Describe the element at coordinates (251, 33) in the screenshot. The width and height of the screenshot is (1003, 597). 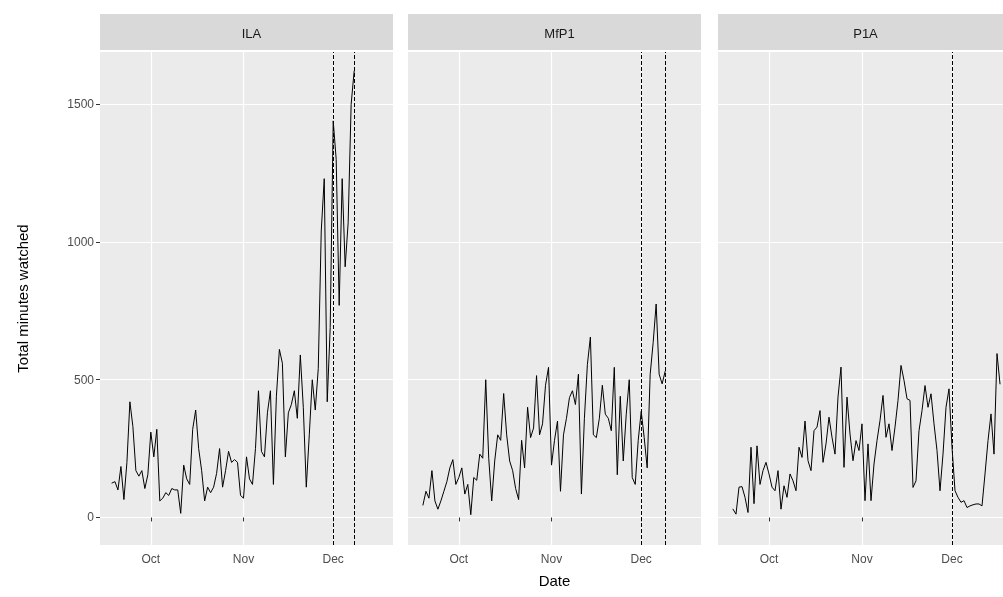
I see `chart-title: ILA` at that location.